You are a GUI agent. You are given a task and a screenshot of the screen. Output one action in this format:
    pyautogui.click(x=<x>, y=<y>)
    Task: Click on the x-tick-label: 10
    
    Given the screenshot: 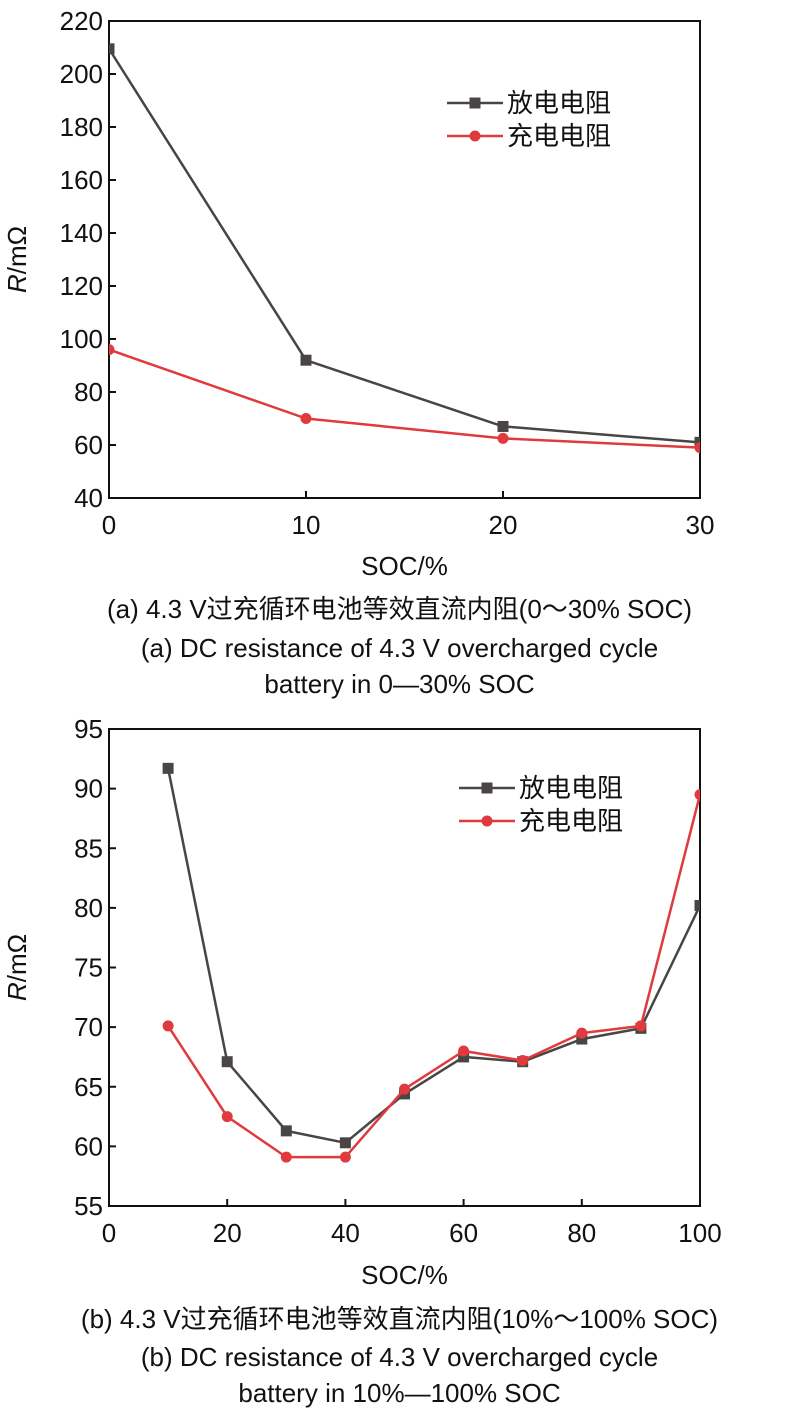 What is the action you would take?
    pyautogui.click(x=306, y=525)
    